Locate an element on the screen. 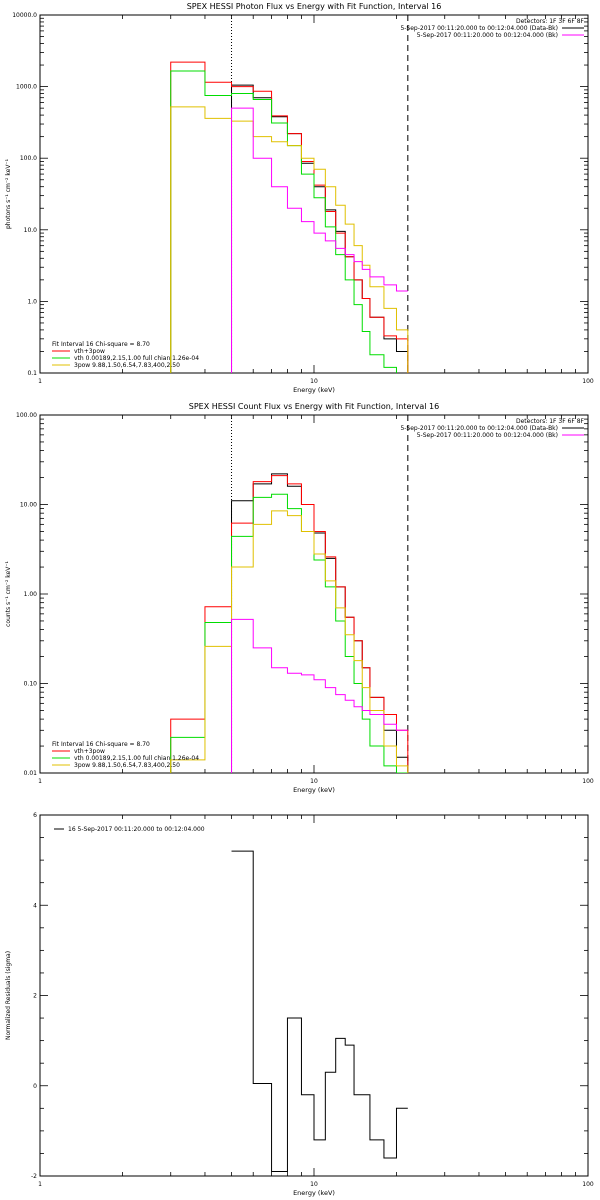  y-tick-label: 10.0 is located at coordinates (31, 230).